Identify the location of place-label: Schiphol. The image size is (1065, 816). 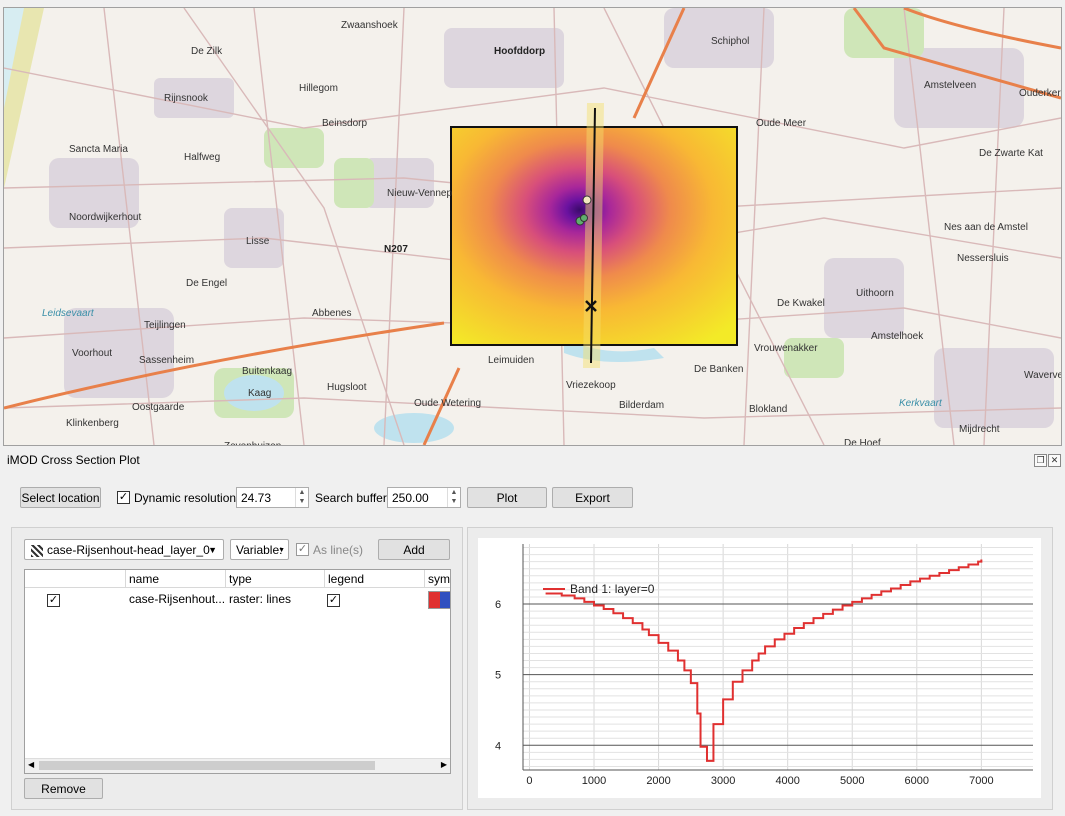
(730, 41).